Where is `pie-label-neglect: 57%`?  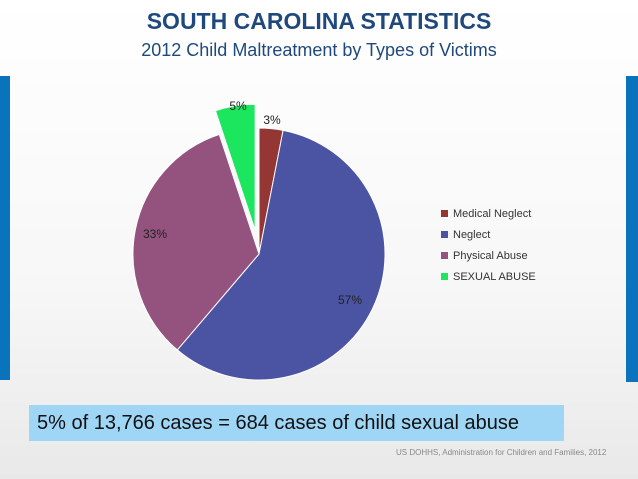
pie-label-neglect: 57% is located at coordinates (350, 300).